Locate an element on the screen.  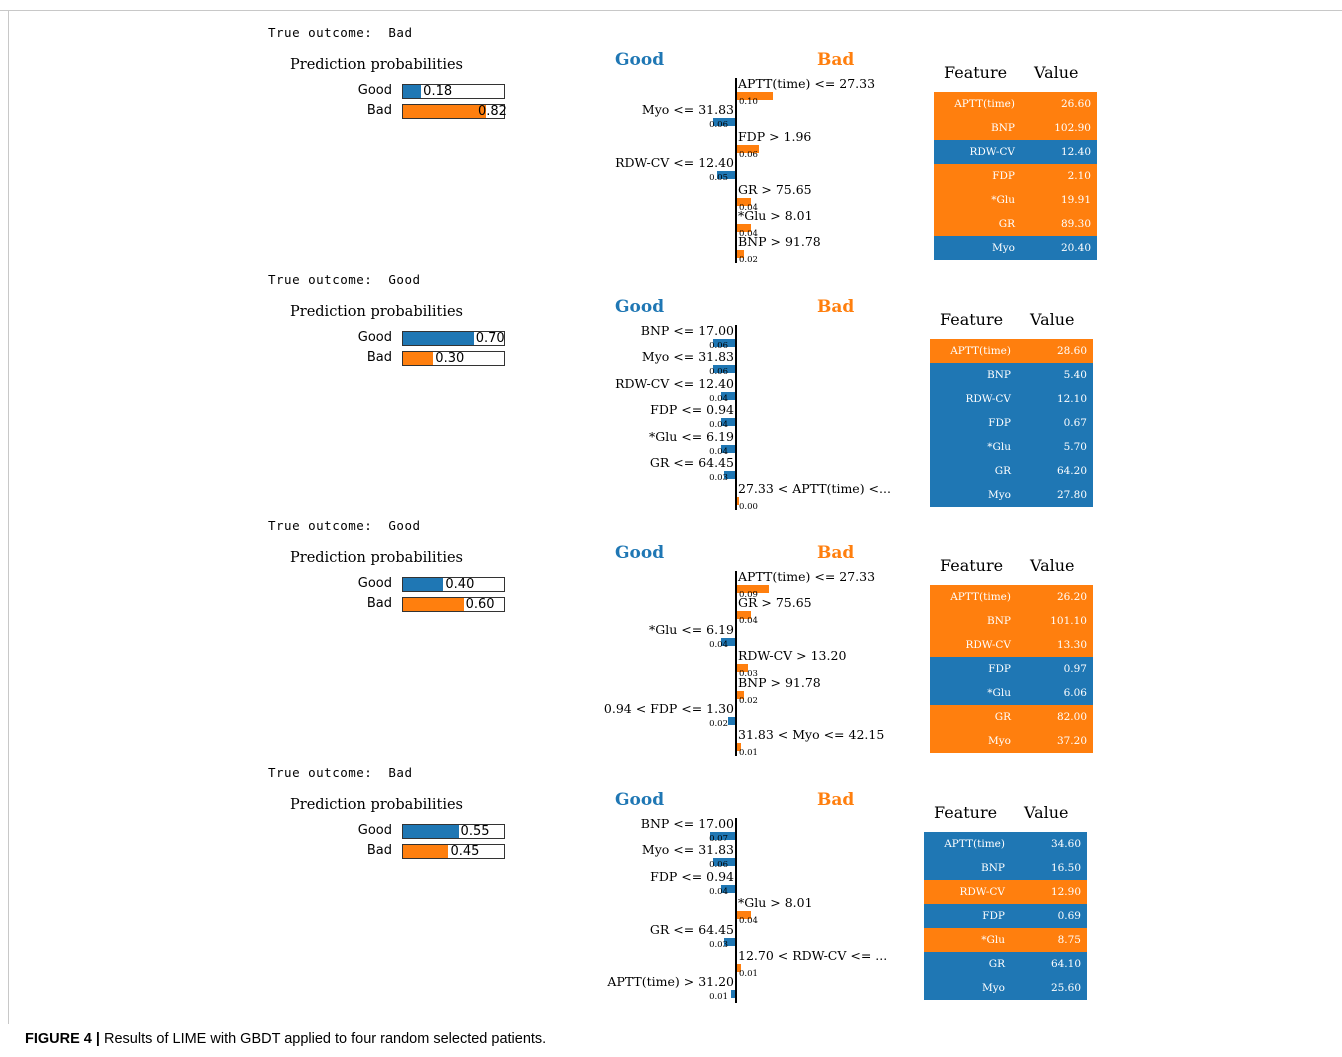
table-cell-value: 37.20 is located at coordinates (1071, 741).